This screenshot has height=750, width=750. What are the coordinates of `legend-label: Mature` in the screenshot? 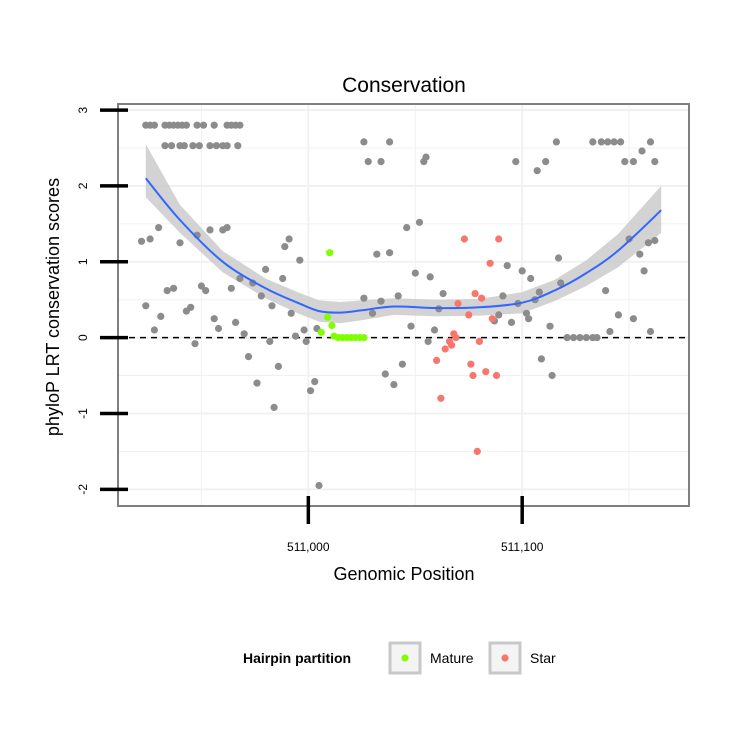 It's located at (452, 658).